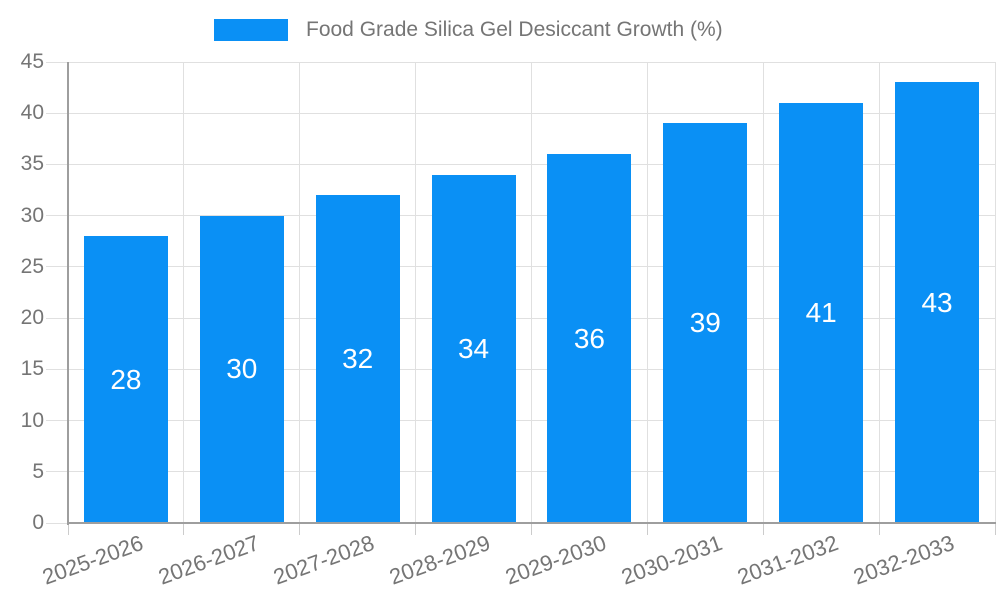 Image resolution: width=1000 pixels, height=600 pixels. What do you see at coordinates (92, 560) in the screenshot?
I see `x-axis-label: 2025-2026` at bounding box center [92, 560].